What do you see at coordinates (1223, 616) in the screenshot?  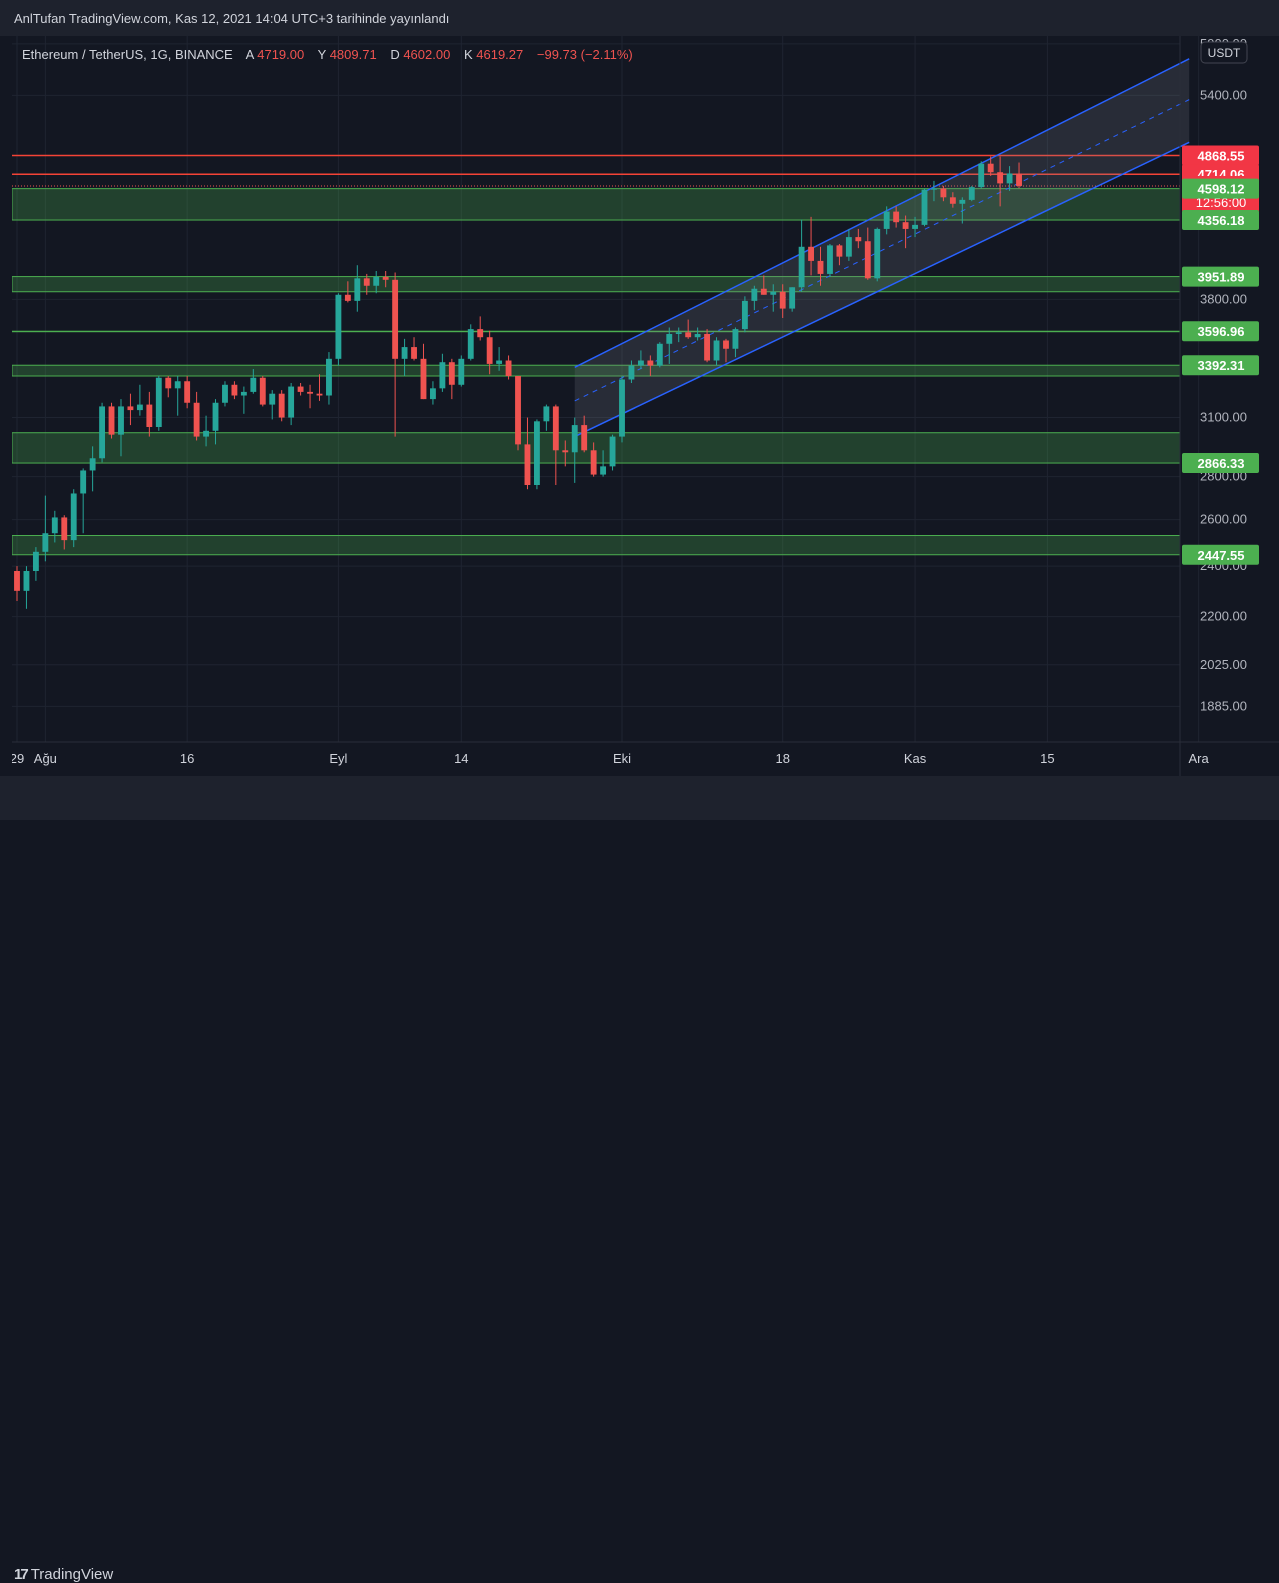 I see `price-tick-label: 2200.00` at bounding box center [1223, 616].